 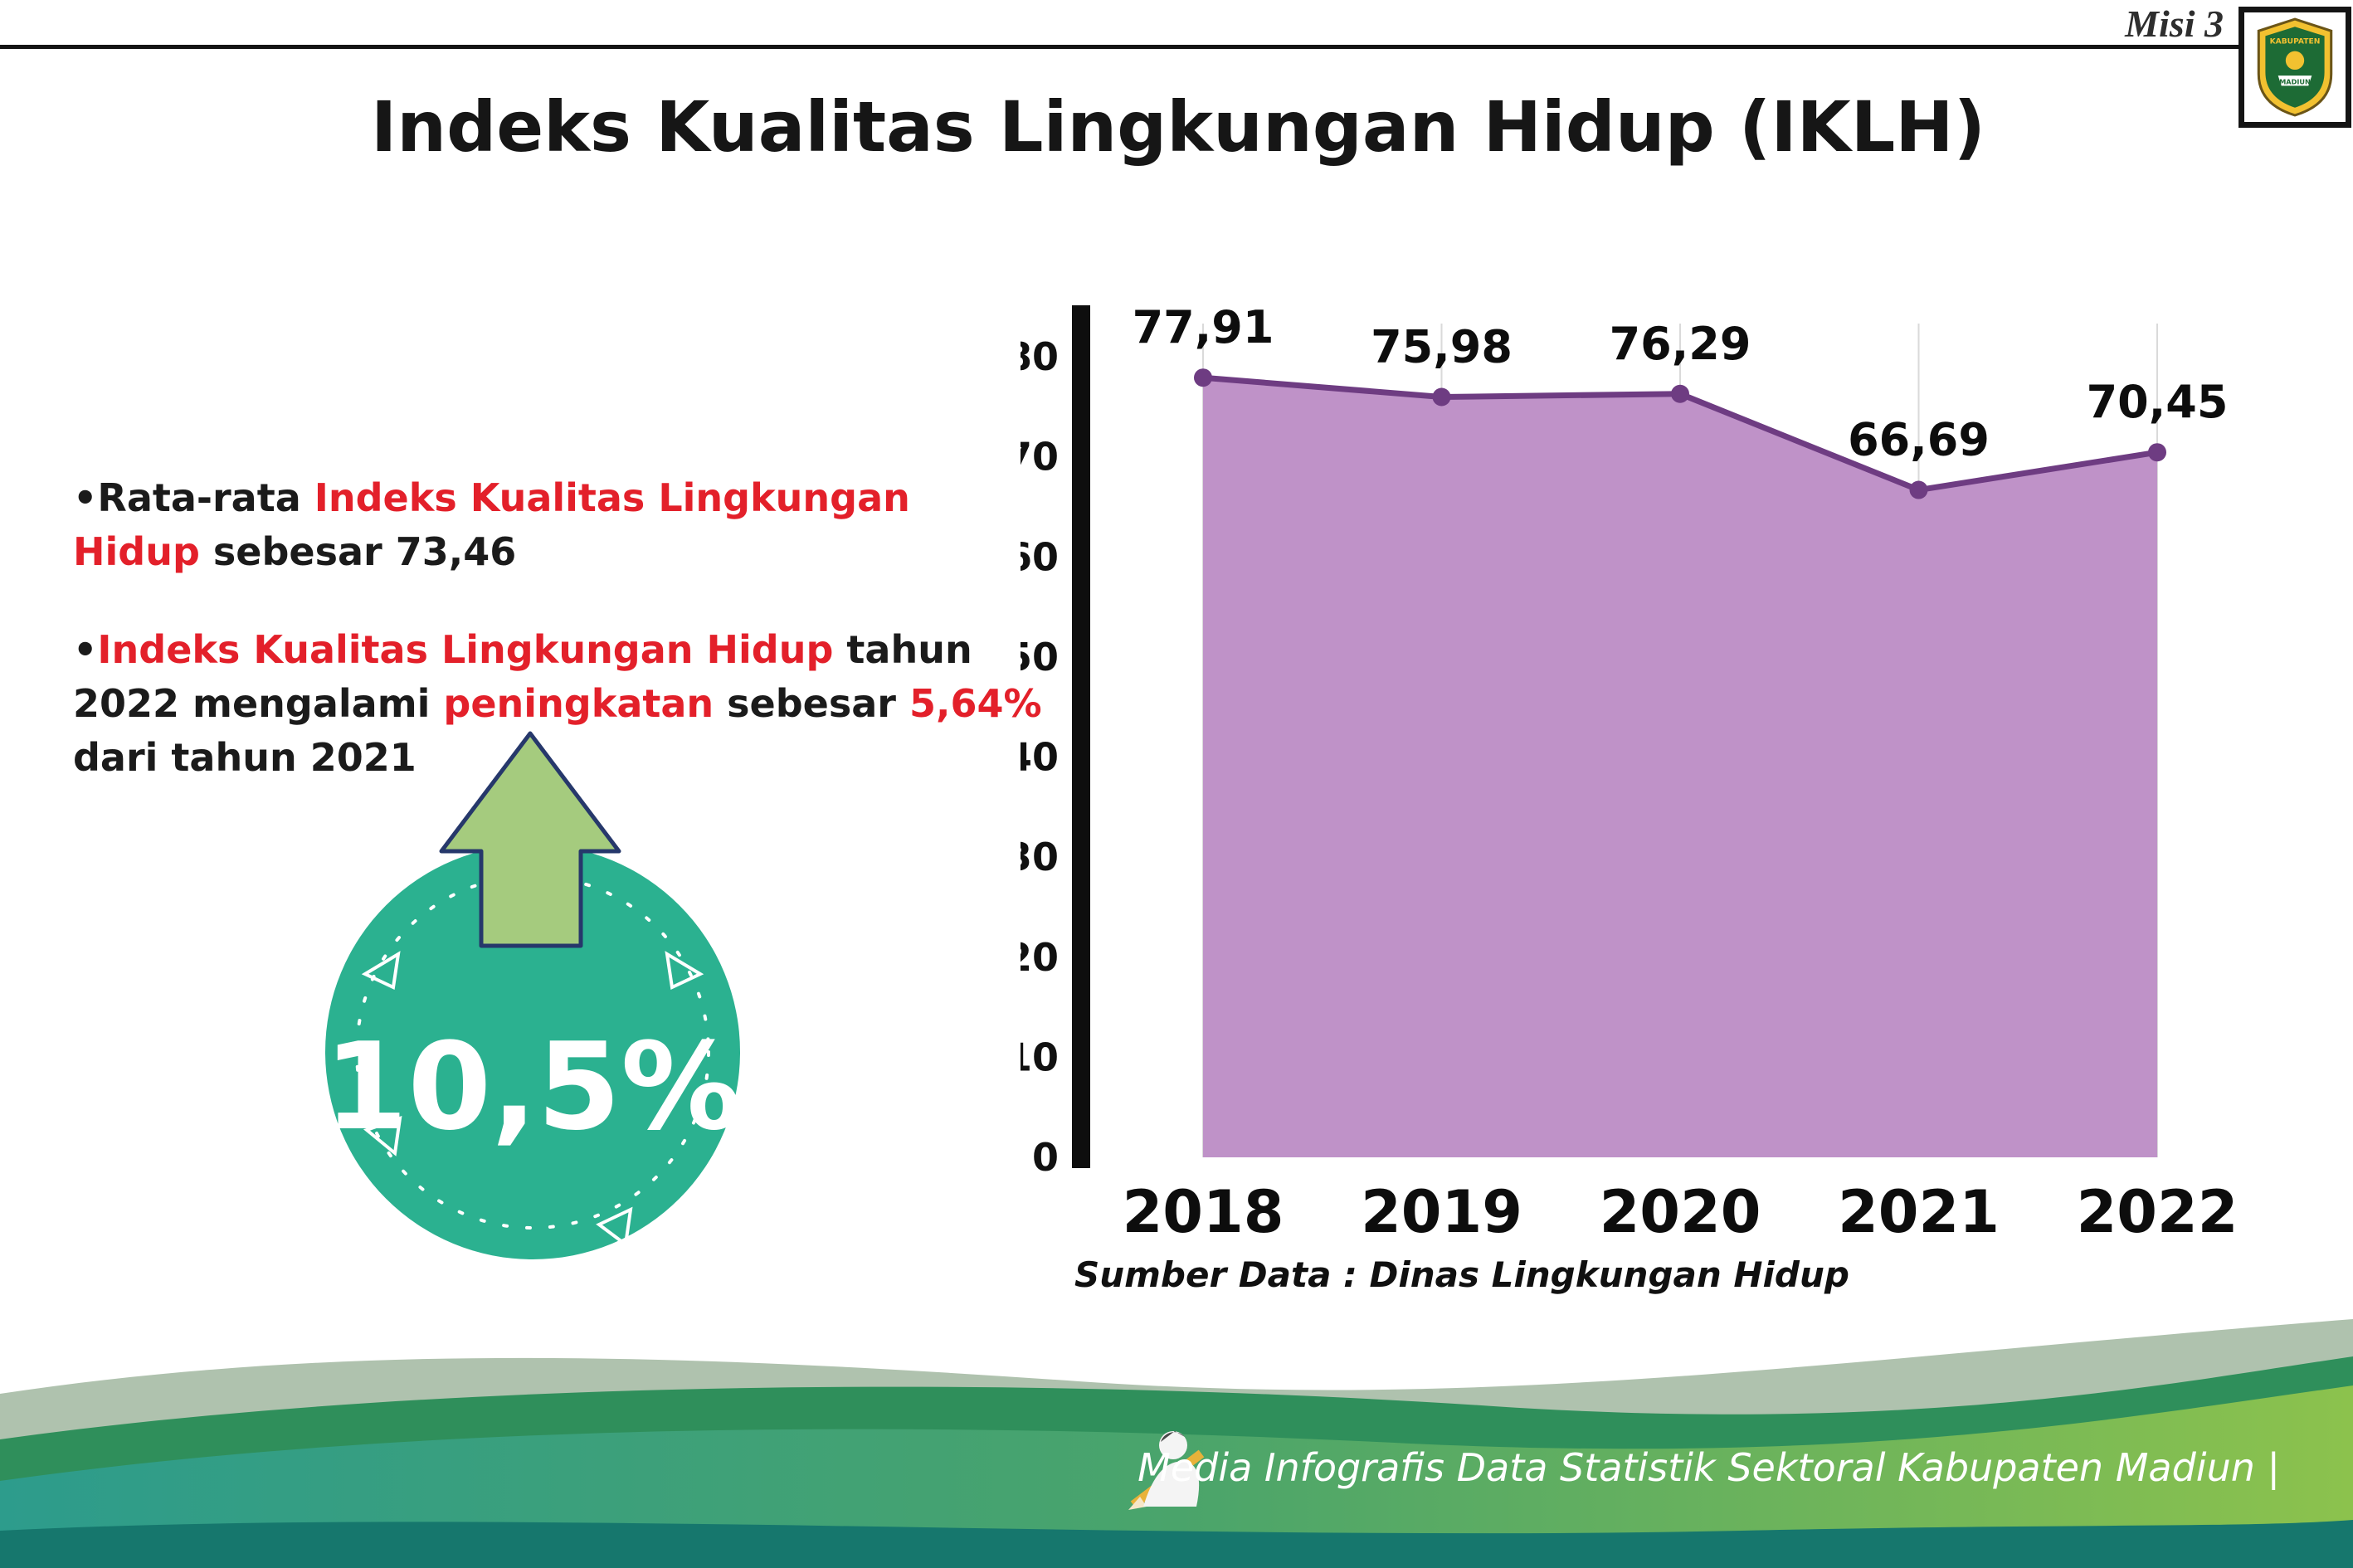 I want to click on badge-percentage: 10,5%, so click(x=532, y=1087).